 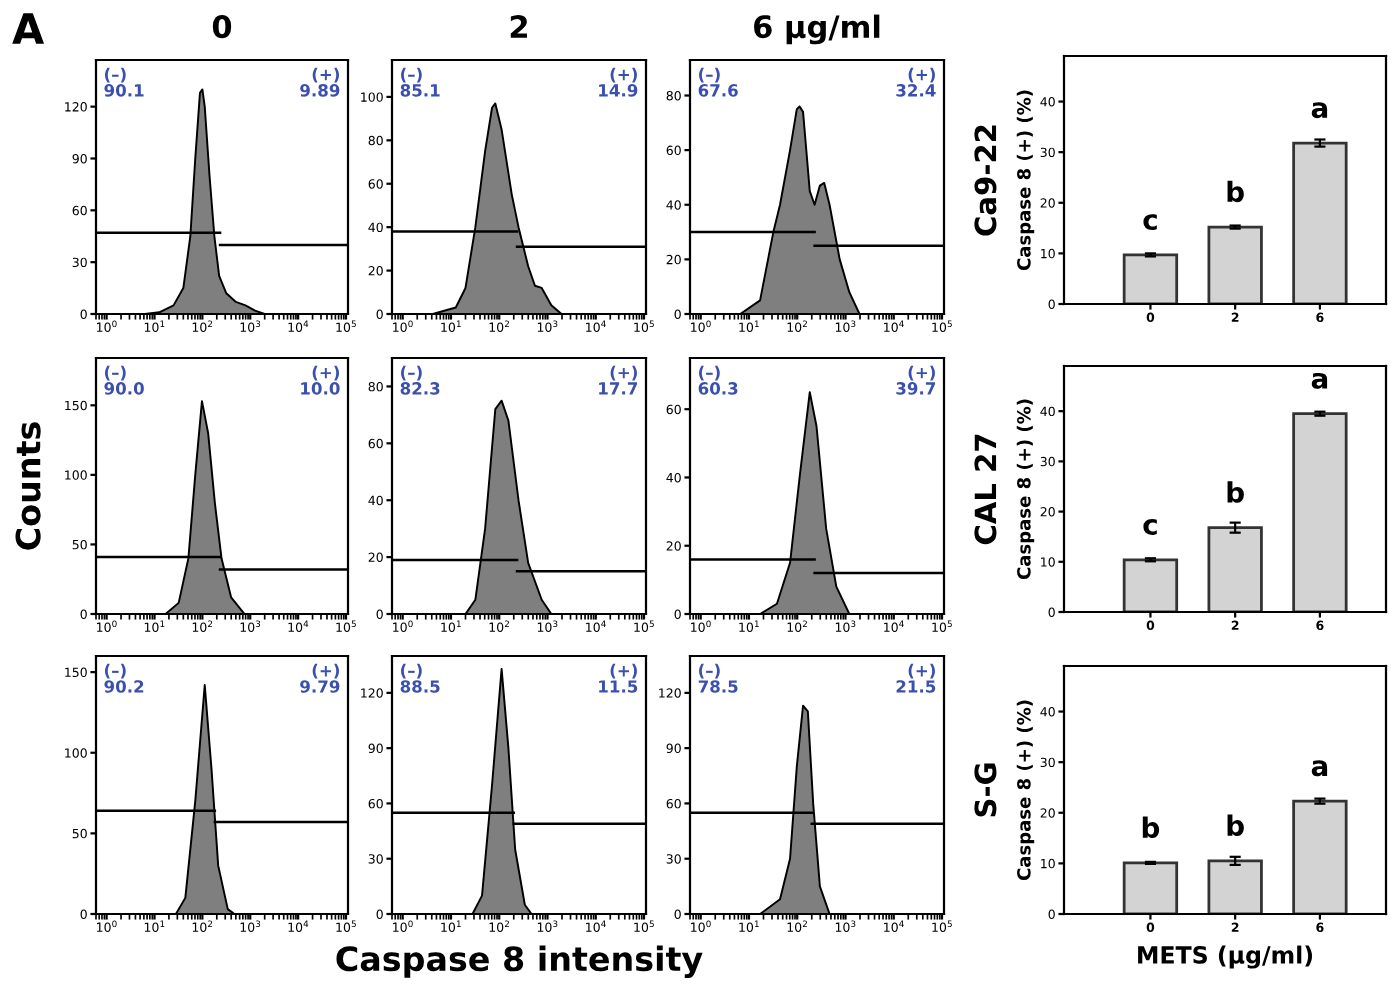 What do you see at coordinates (618, 678) in the screenshot?
I see `annotation: (+) 11.5` at bounding box center [618, 678].